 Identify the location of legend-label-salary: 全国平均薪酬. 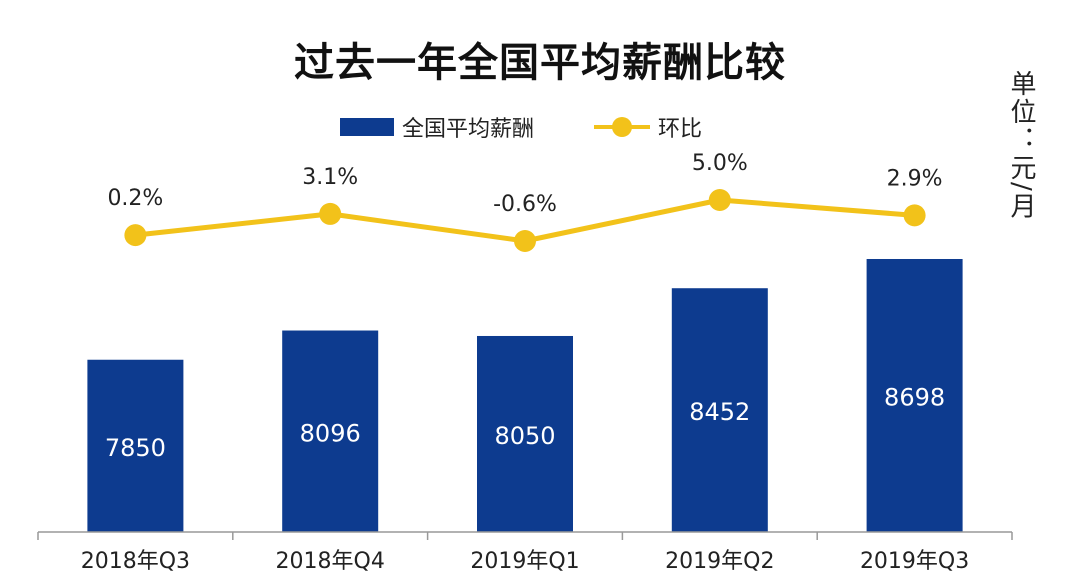
(468, 129).